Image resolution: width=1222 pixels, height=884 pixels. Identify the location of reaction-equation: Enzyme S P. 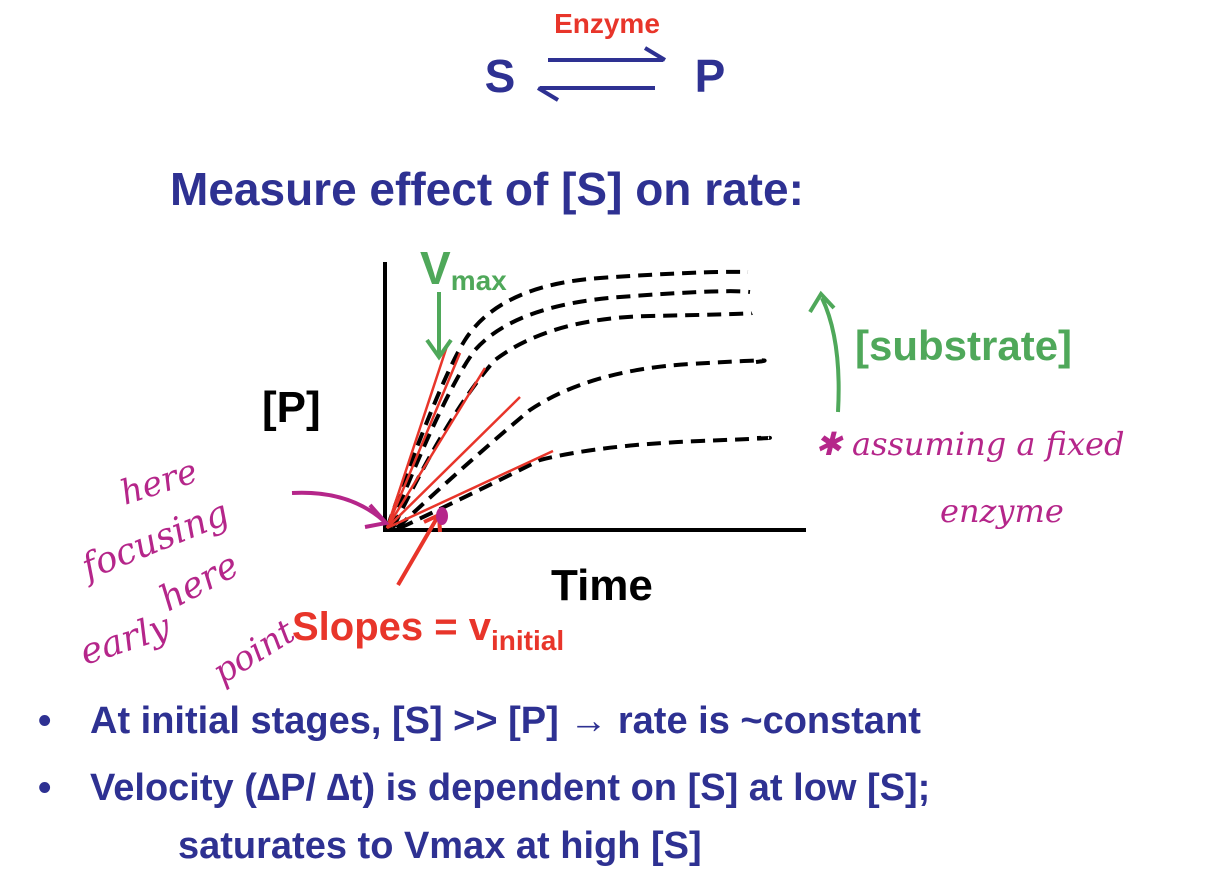
(605, 55).